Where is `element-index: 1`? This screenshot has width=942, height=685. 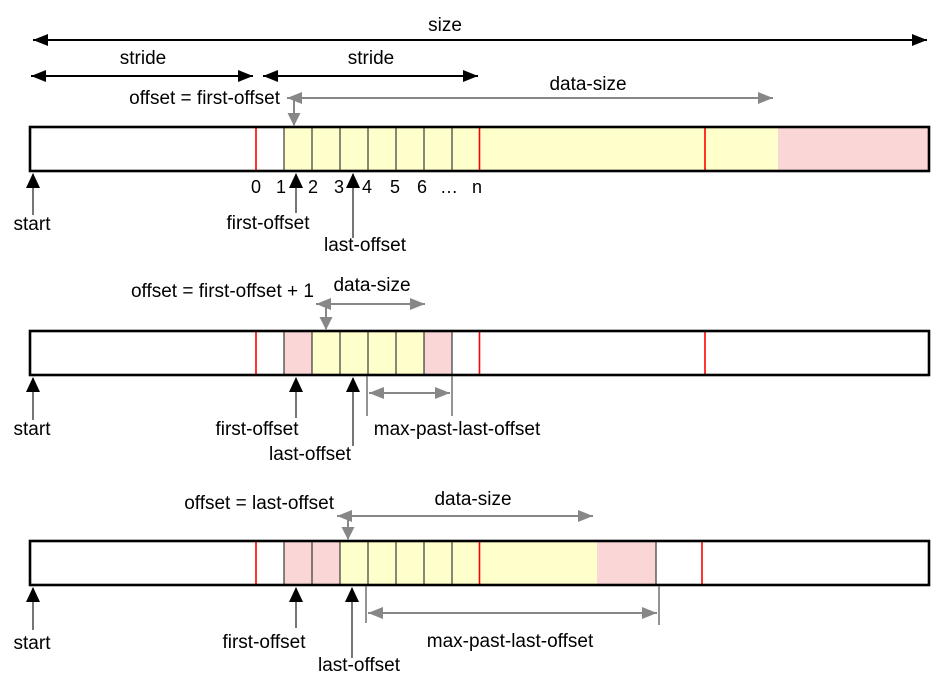
element-index: 1 is located at coordinates (281, 187).